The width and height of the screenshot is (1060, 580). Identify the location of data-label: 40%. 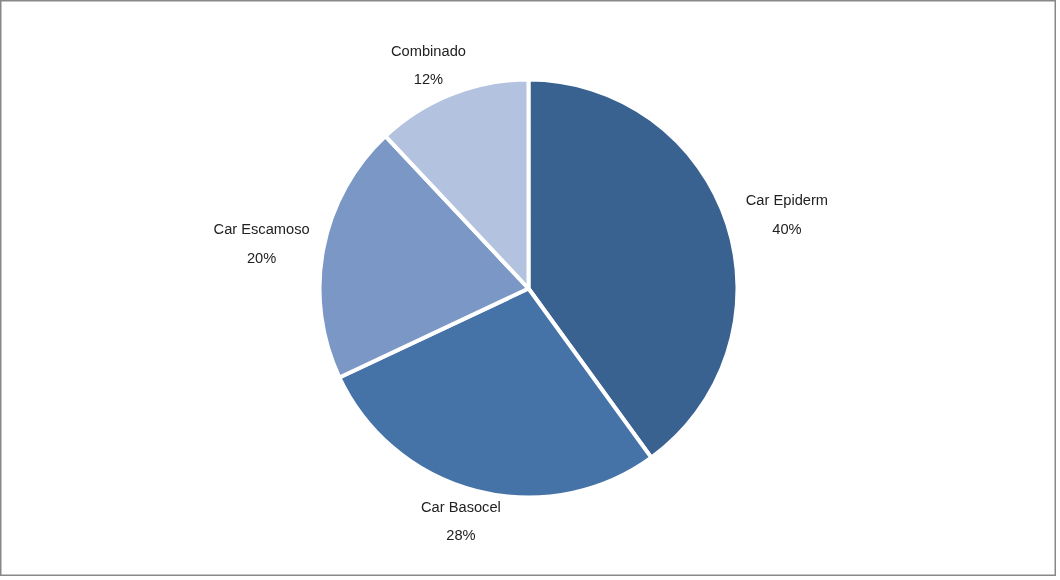
(787, 228).